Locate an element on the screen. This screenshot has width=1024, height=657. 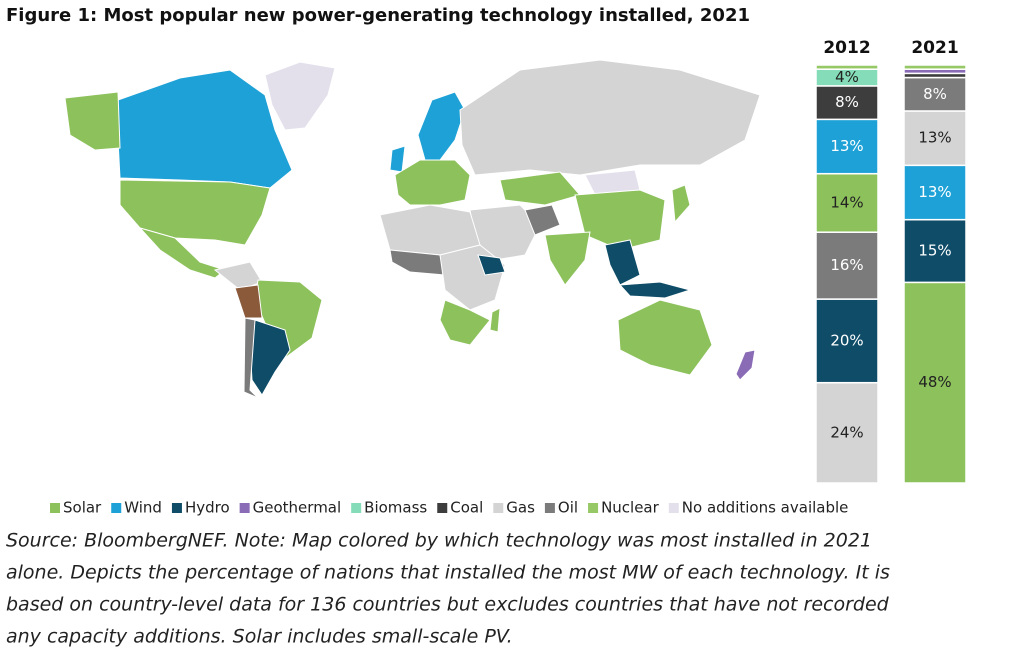
segment-label: 15% is located at coordinates (934, 251).